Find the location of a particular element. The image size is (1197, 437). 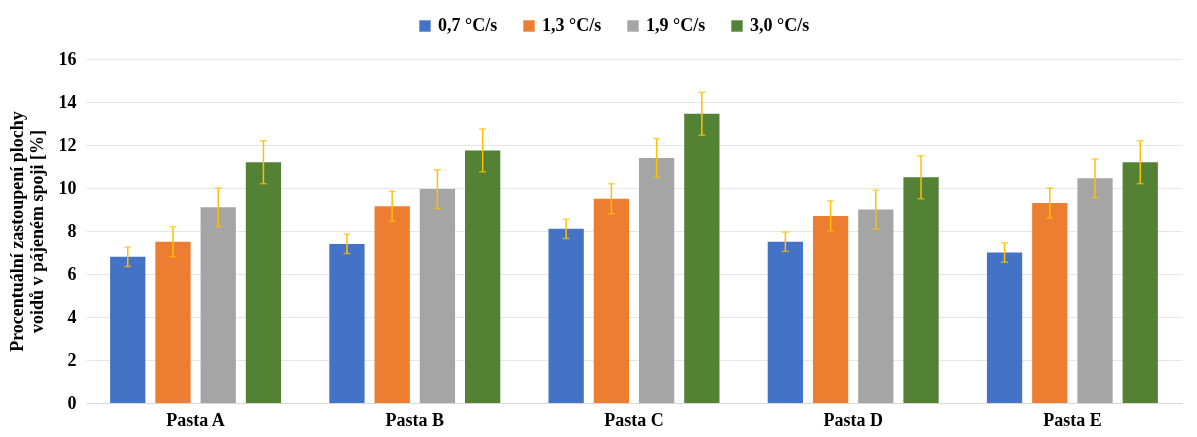

y-tick-label: 16 is located at coordinates (67, 58).